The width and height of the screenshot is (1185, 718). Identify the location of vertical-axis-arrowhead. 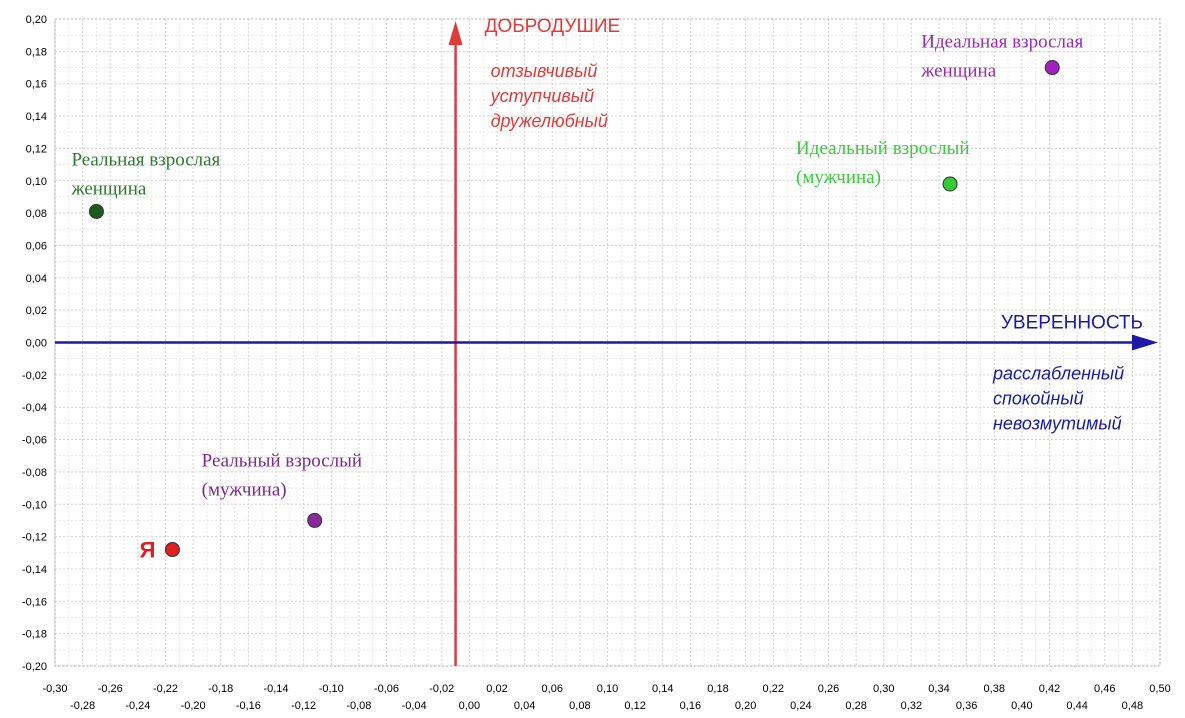
(455, 33).